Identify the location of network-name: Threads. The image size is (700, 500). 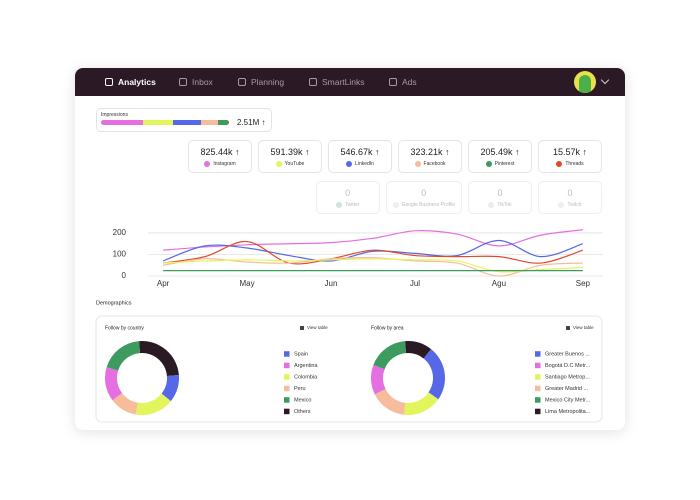
(574, 163).